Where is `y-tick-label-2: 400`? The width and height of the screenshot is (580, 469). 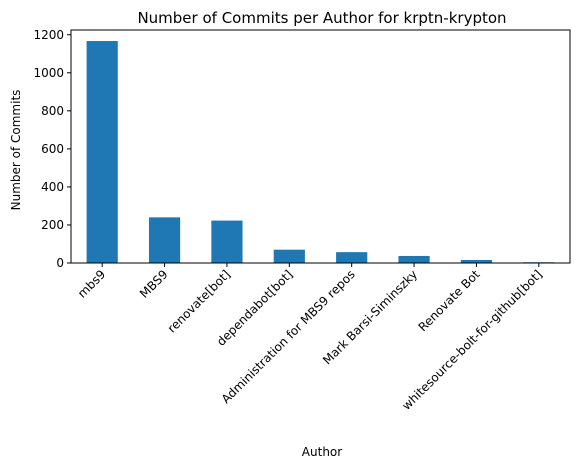 y-tick-label-2: 400 is located at coordinates (52, 187).